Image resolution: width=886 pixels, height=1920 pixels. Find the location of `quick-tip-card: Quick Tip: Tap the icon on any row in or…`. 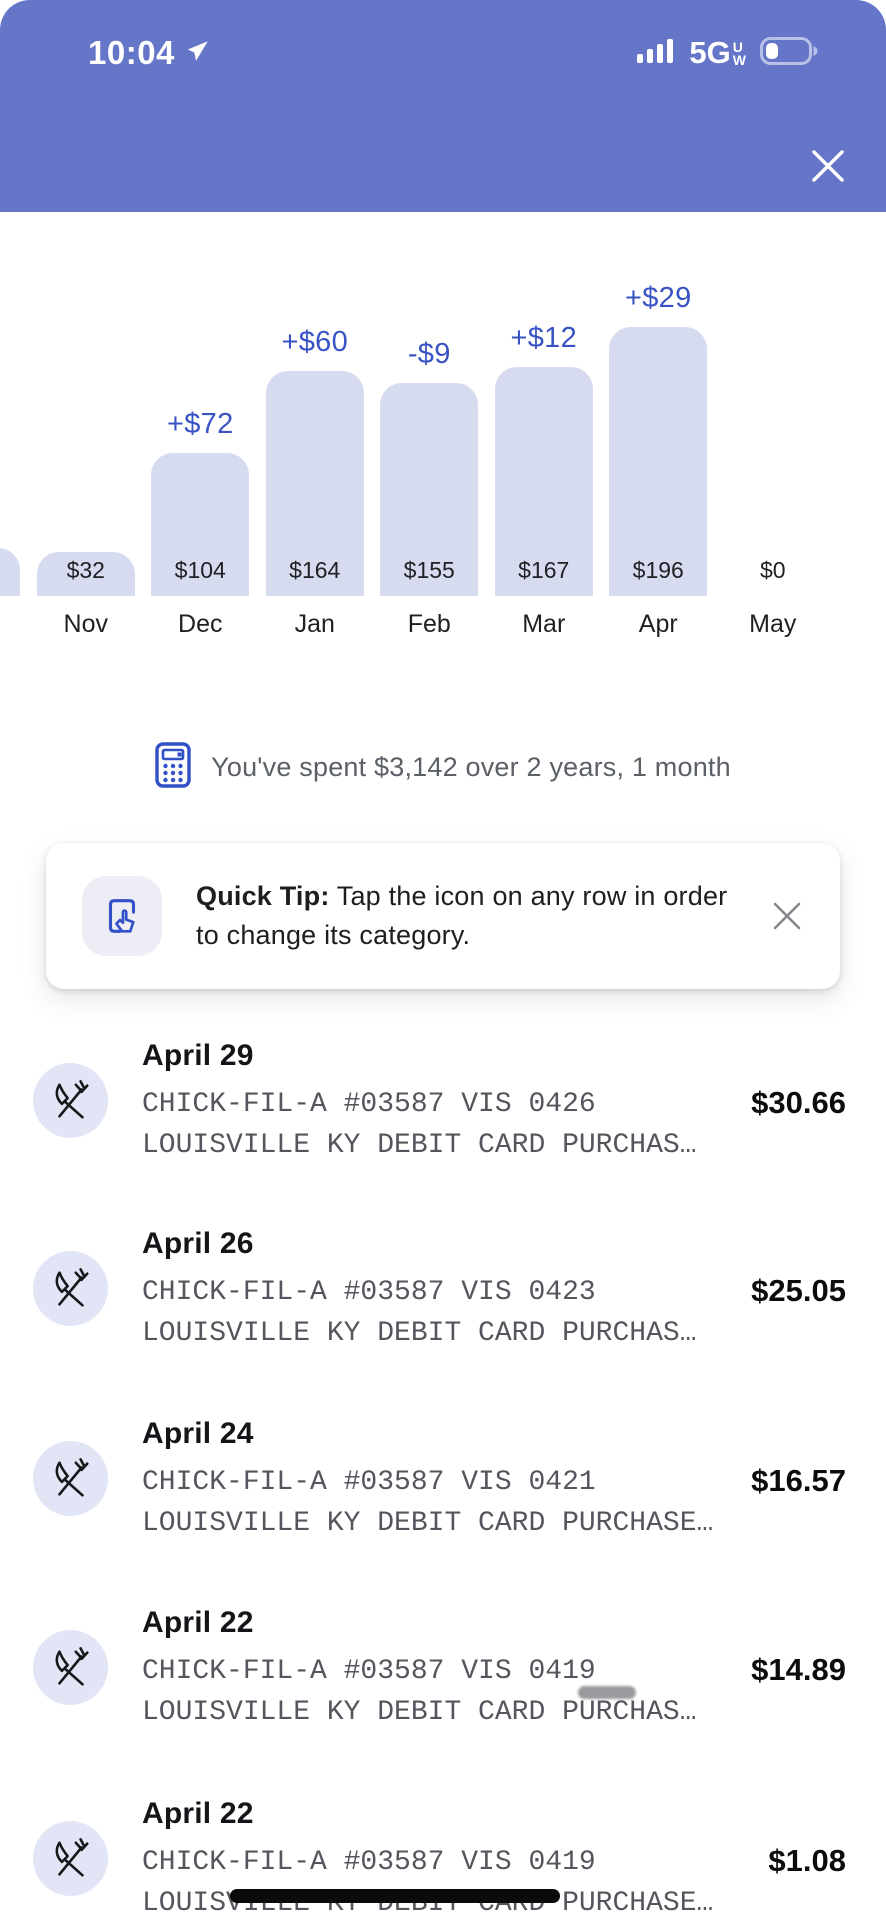

quick-tip-card: Quick Tip: Tap the icon on any row in or… is located at coordinates (443, 916).